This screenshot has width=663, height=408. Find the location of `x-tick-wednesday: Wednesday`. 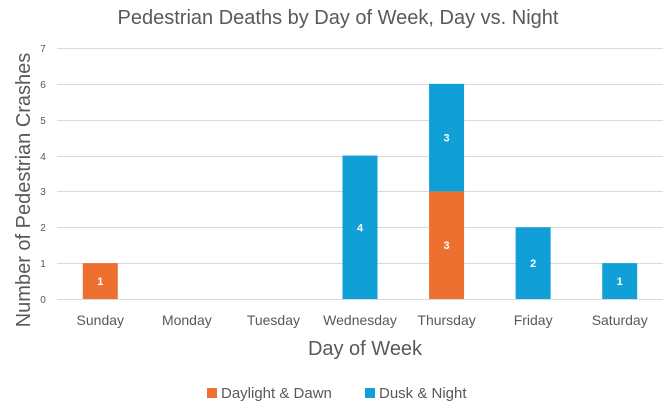

x-tick-wednesday: Wednesday is located at coordinates (360, 320).